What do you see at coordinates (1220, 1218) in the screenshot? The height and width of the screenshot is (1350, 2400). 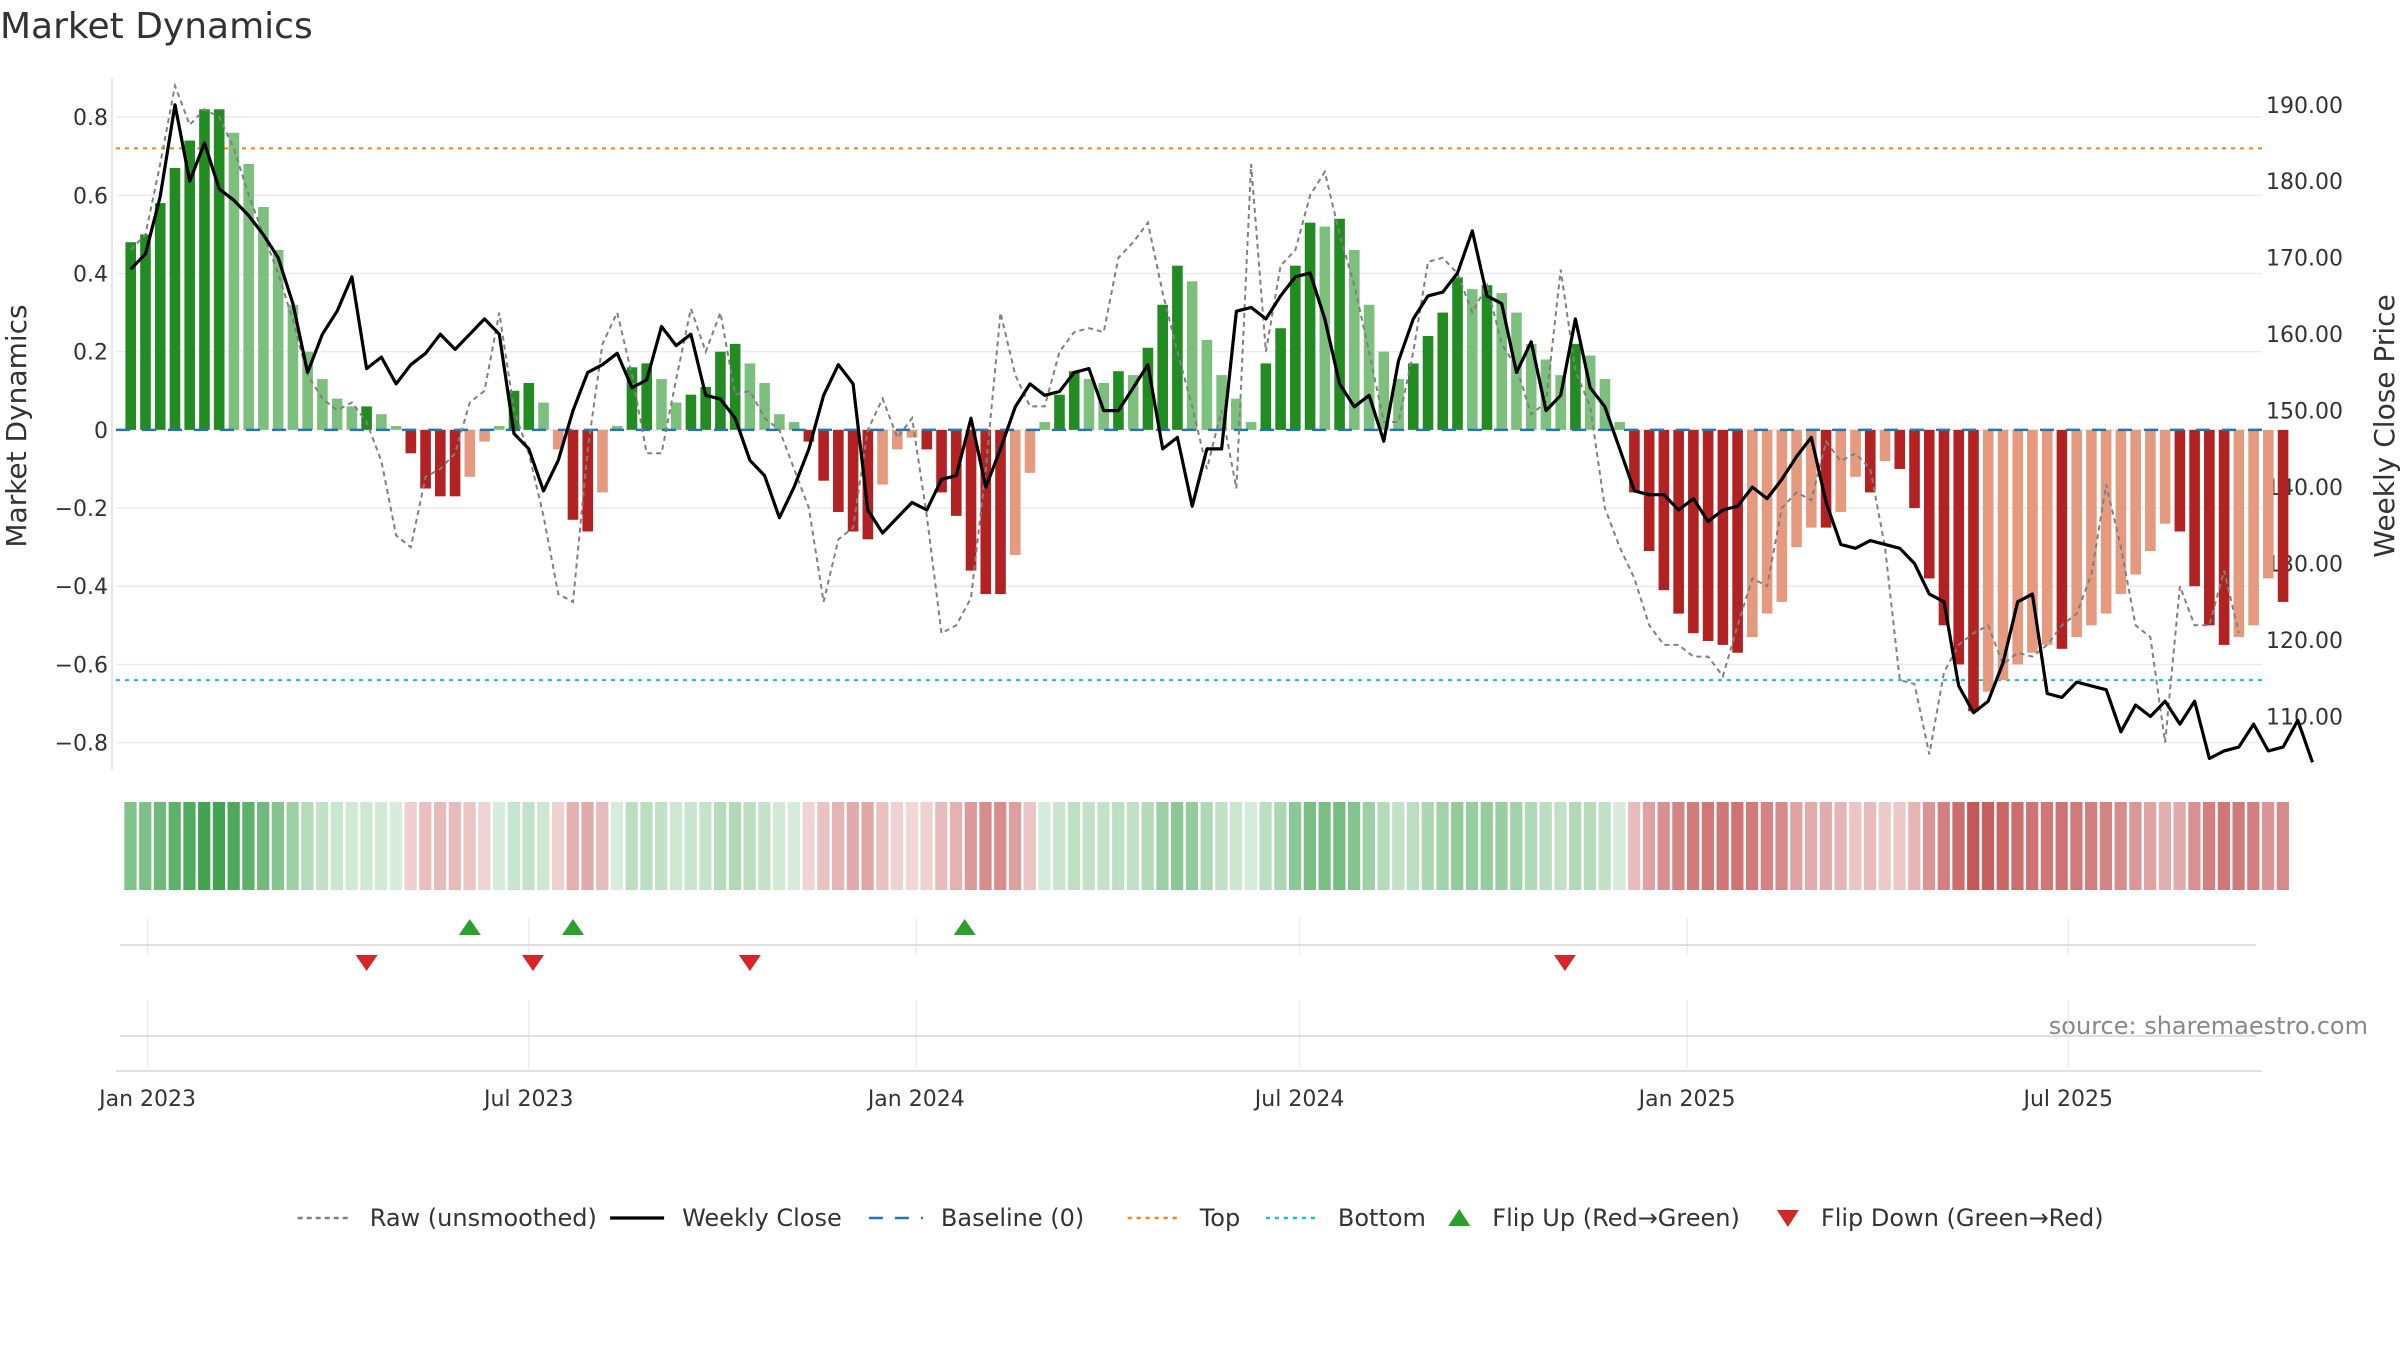 I see `legend-label: Top` at bounding box center [1220, 1218].